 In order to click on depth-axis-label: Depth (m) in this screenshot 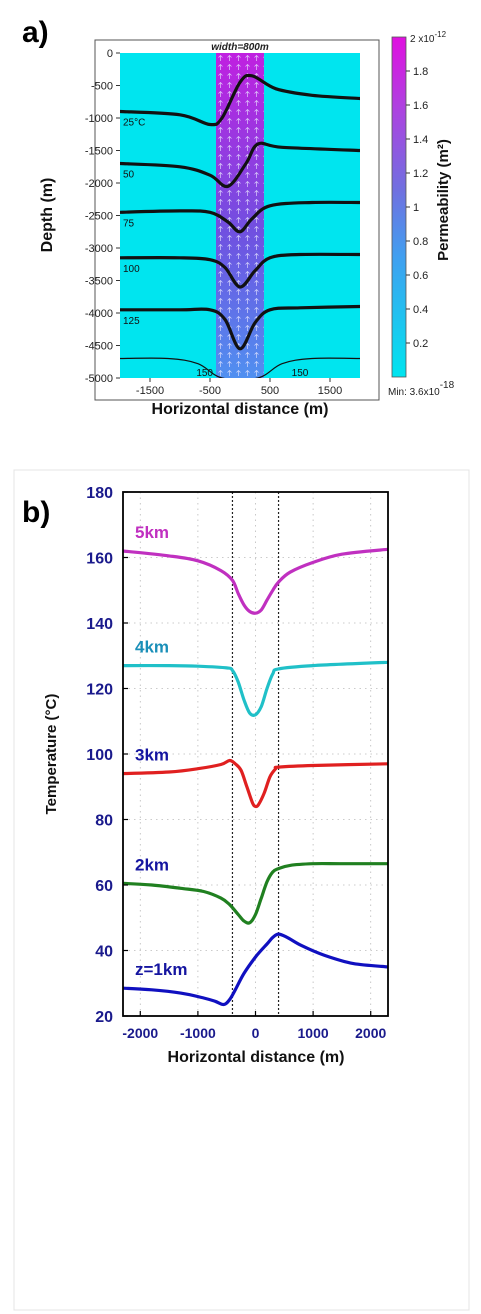, I will do `click(47, 215)`.